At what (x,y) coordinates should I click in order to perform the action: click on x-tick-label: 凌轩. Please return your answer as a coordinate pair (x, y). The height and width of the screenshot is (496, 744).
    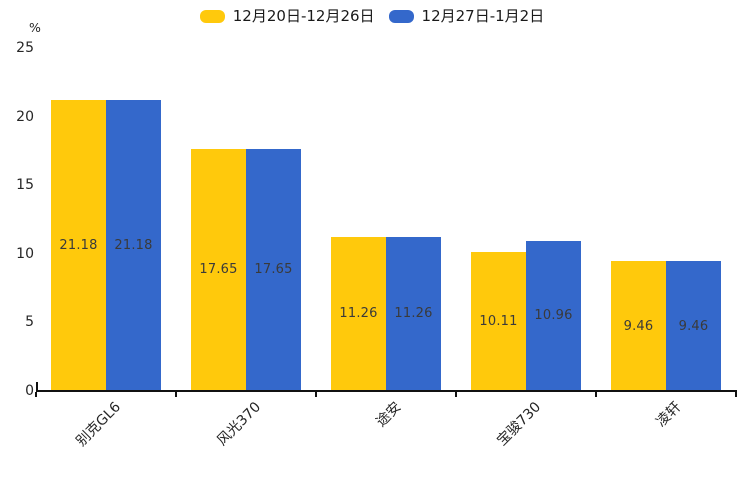
    Looking at the image, I should click on (669, 415).